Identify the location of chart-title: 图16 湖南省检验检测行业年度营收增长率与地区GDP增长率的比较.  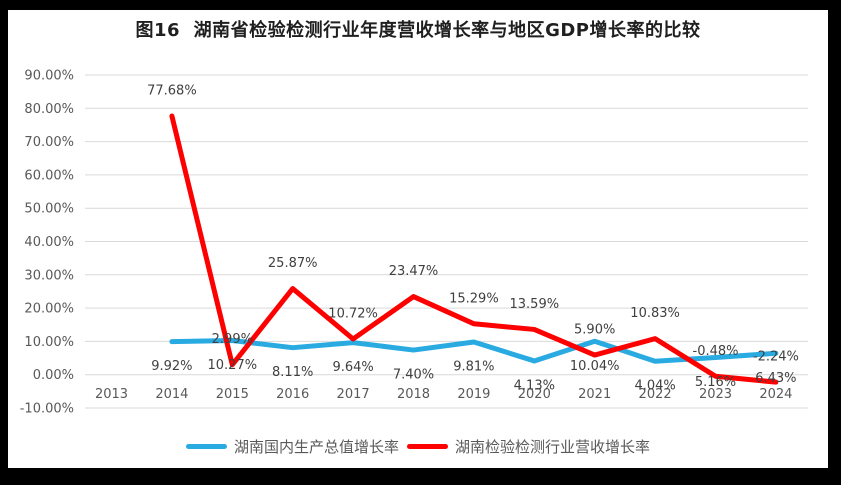
(418, 30).